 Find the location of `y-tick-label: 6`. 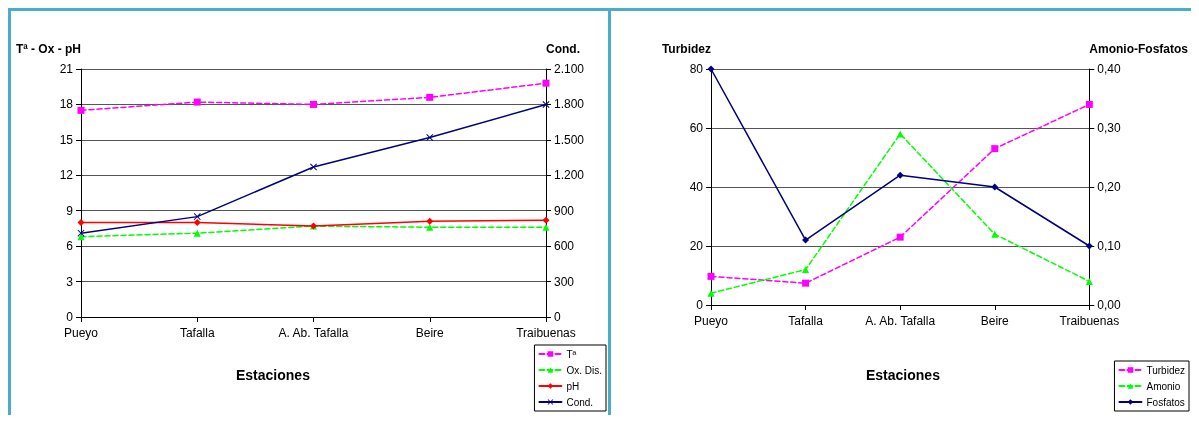

y-tick-label: 6 is located at coordinates (70, 246).